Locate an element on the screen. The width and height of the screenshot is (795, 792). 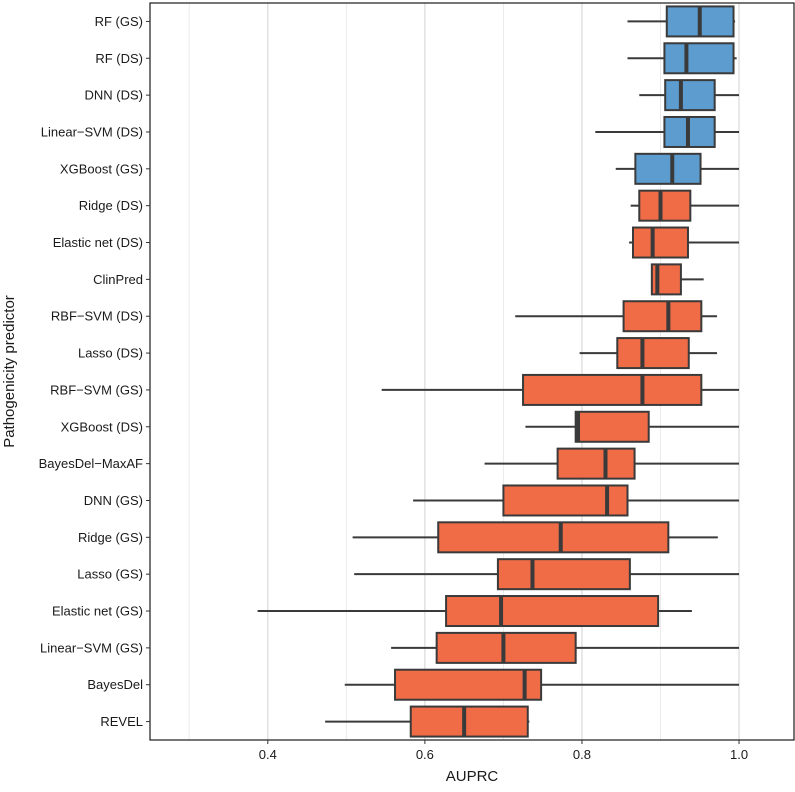
x-tick-label: 0.8 is located at coordinates (582, 754).